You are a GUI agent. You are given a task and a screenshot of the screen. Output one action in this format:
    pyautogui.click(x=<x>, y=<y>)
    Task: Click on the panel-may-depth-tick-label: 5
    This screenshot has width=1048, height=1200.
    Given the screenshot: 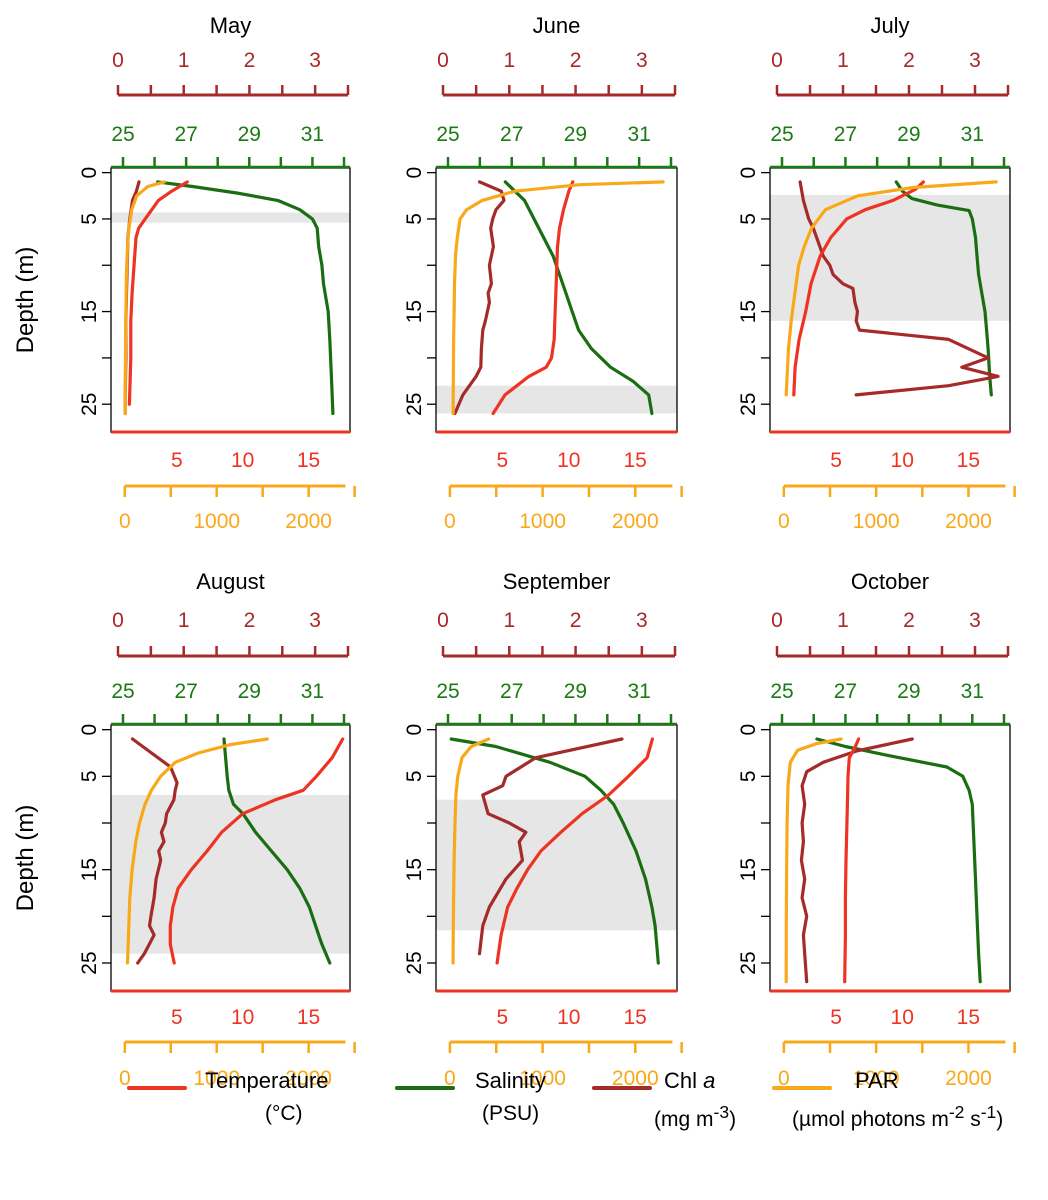 What is the action you would take?
    pyautogui.click(x=89, y=219)
    